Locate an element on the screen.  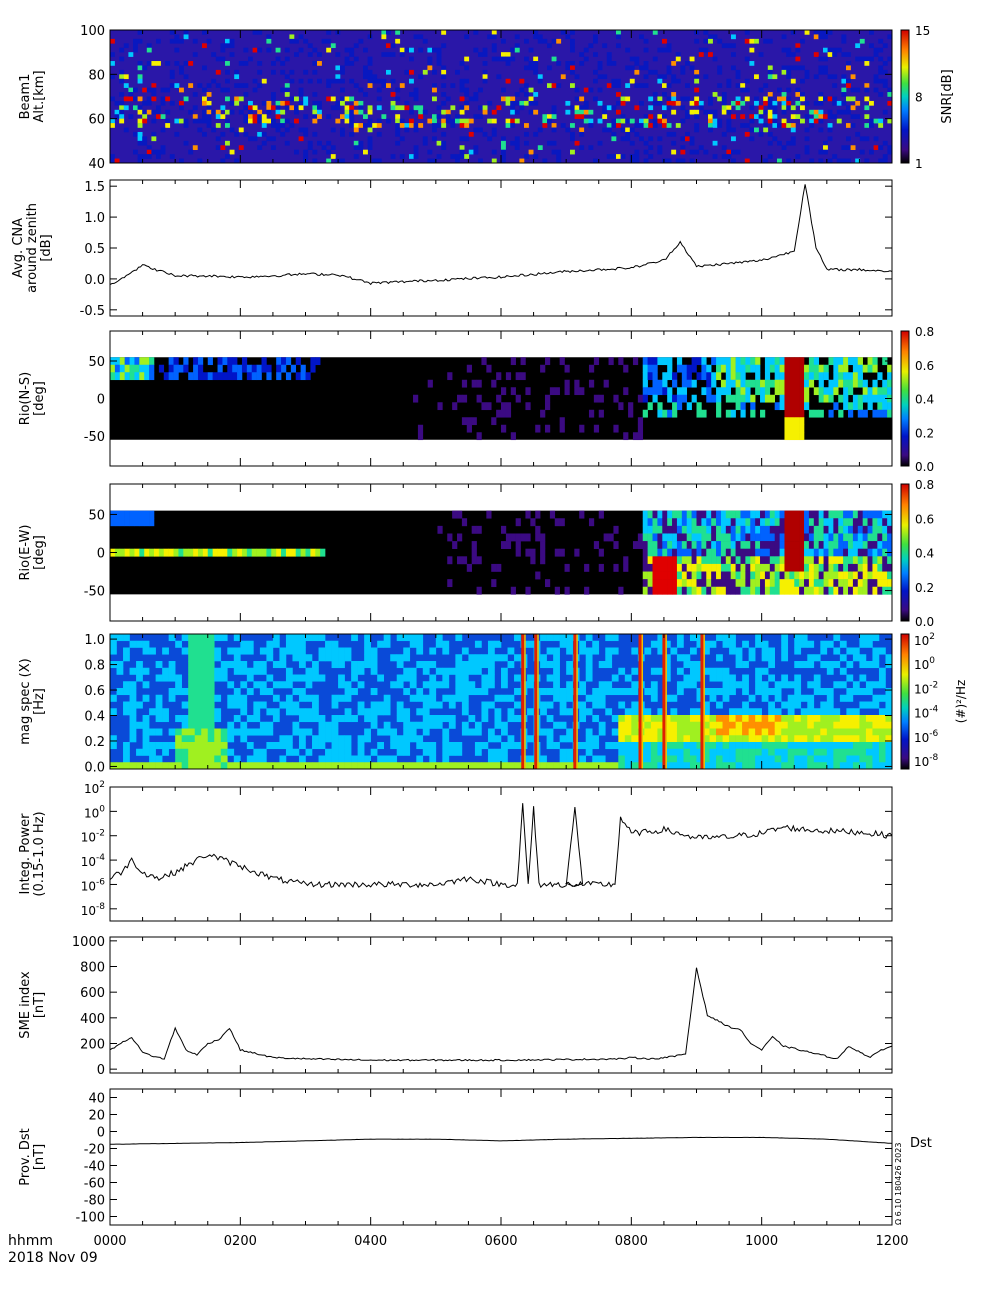
spec-colorbar is located at coordinates (905, 701).